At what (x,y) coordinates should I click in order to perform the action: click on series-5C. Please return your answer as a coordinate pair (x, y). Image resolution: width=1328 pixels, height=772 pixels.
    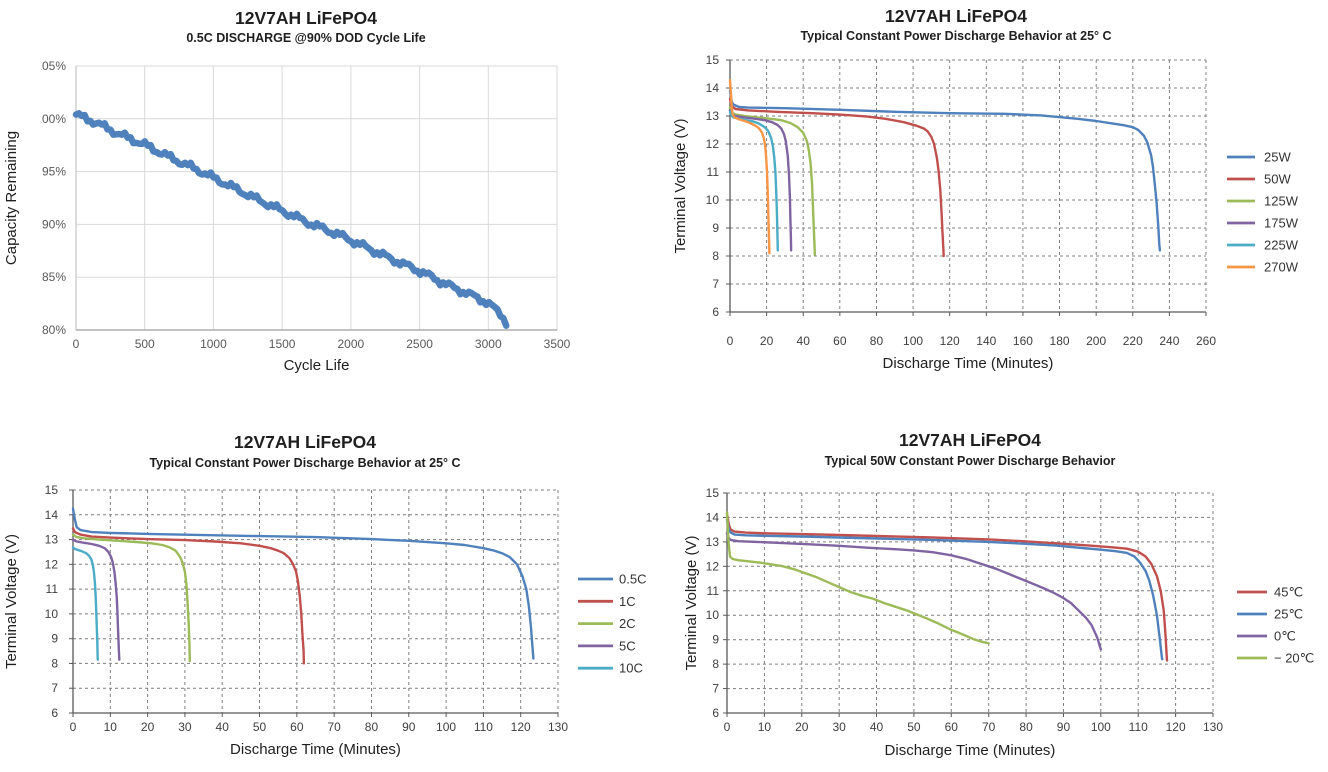
    Looking at the image, I should click on (96, 599).